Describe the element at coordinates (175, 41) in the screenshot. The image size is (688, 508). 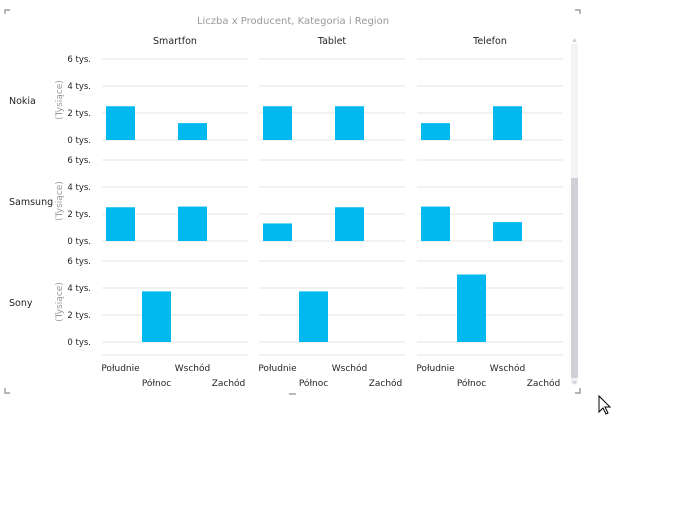
I see `column-header-smartfon: Smartfon` at that location.